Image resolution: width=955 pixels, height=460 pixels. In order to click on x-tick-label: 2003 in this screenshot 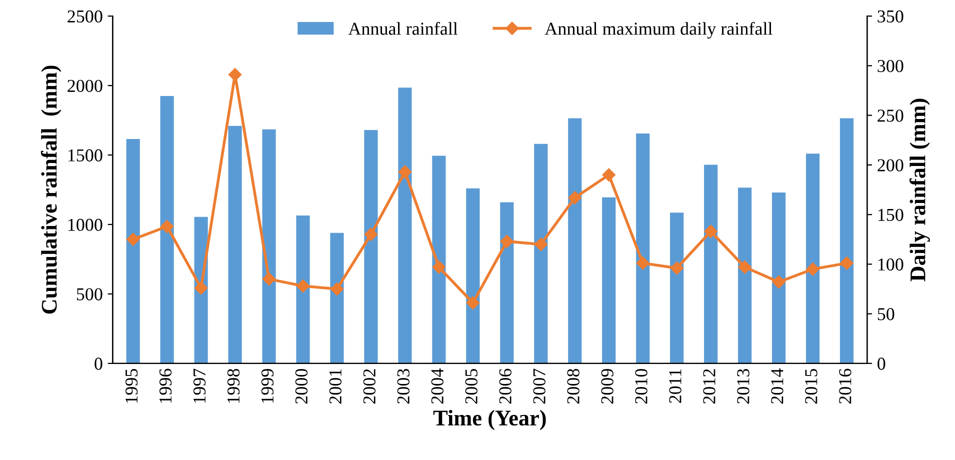, I will do `click(403, 386)`.